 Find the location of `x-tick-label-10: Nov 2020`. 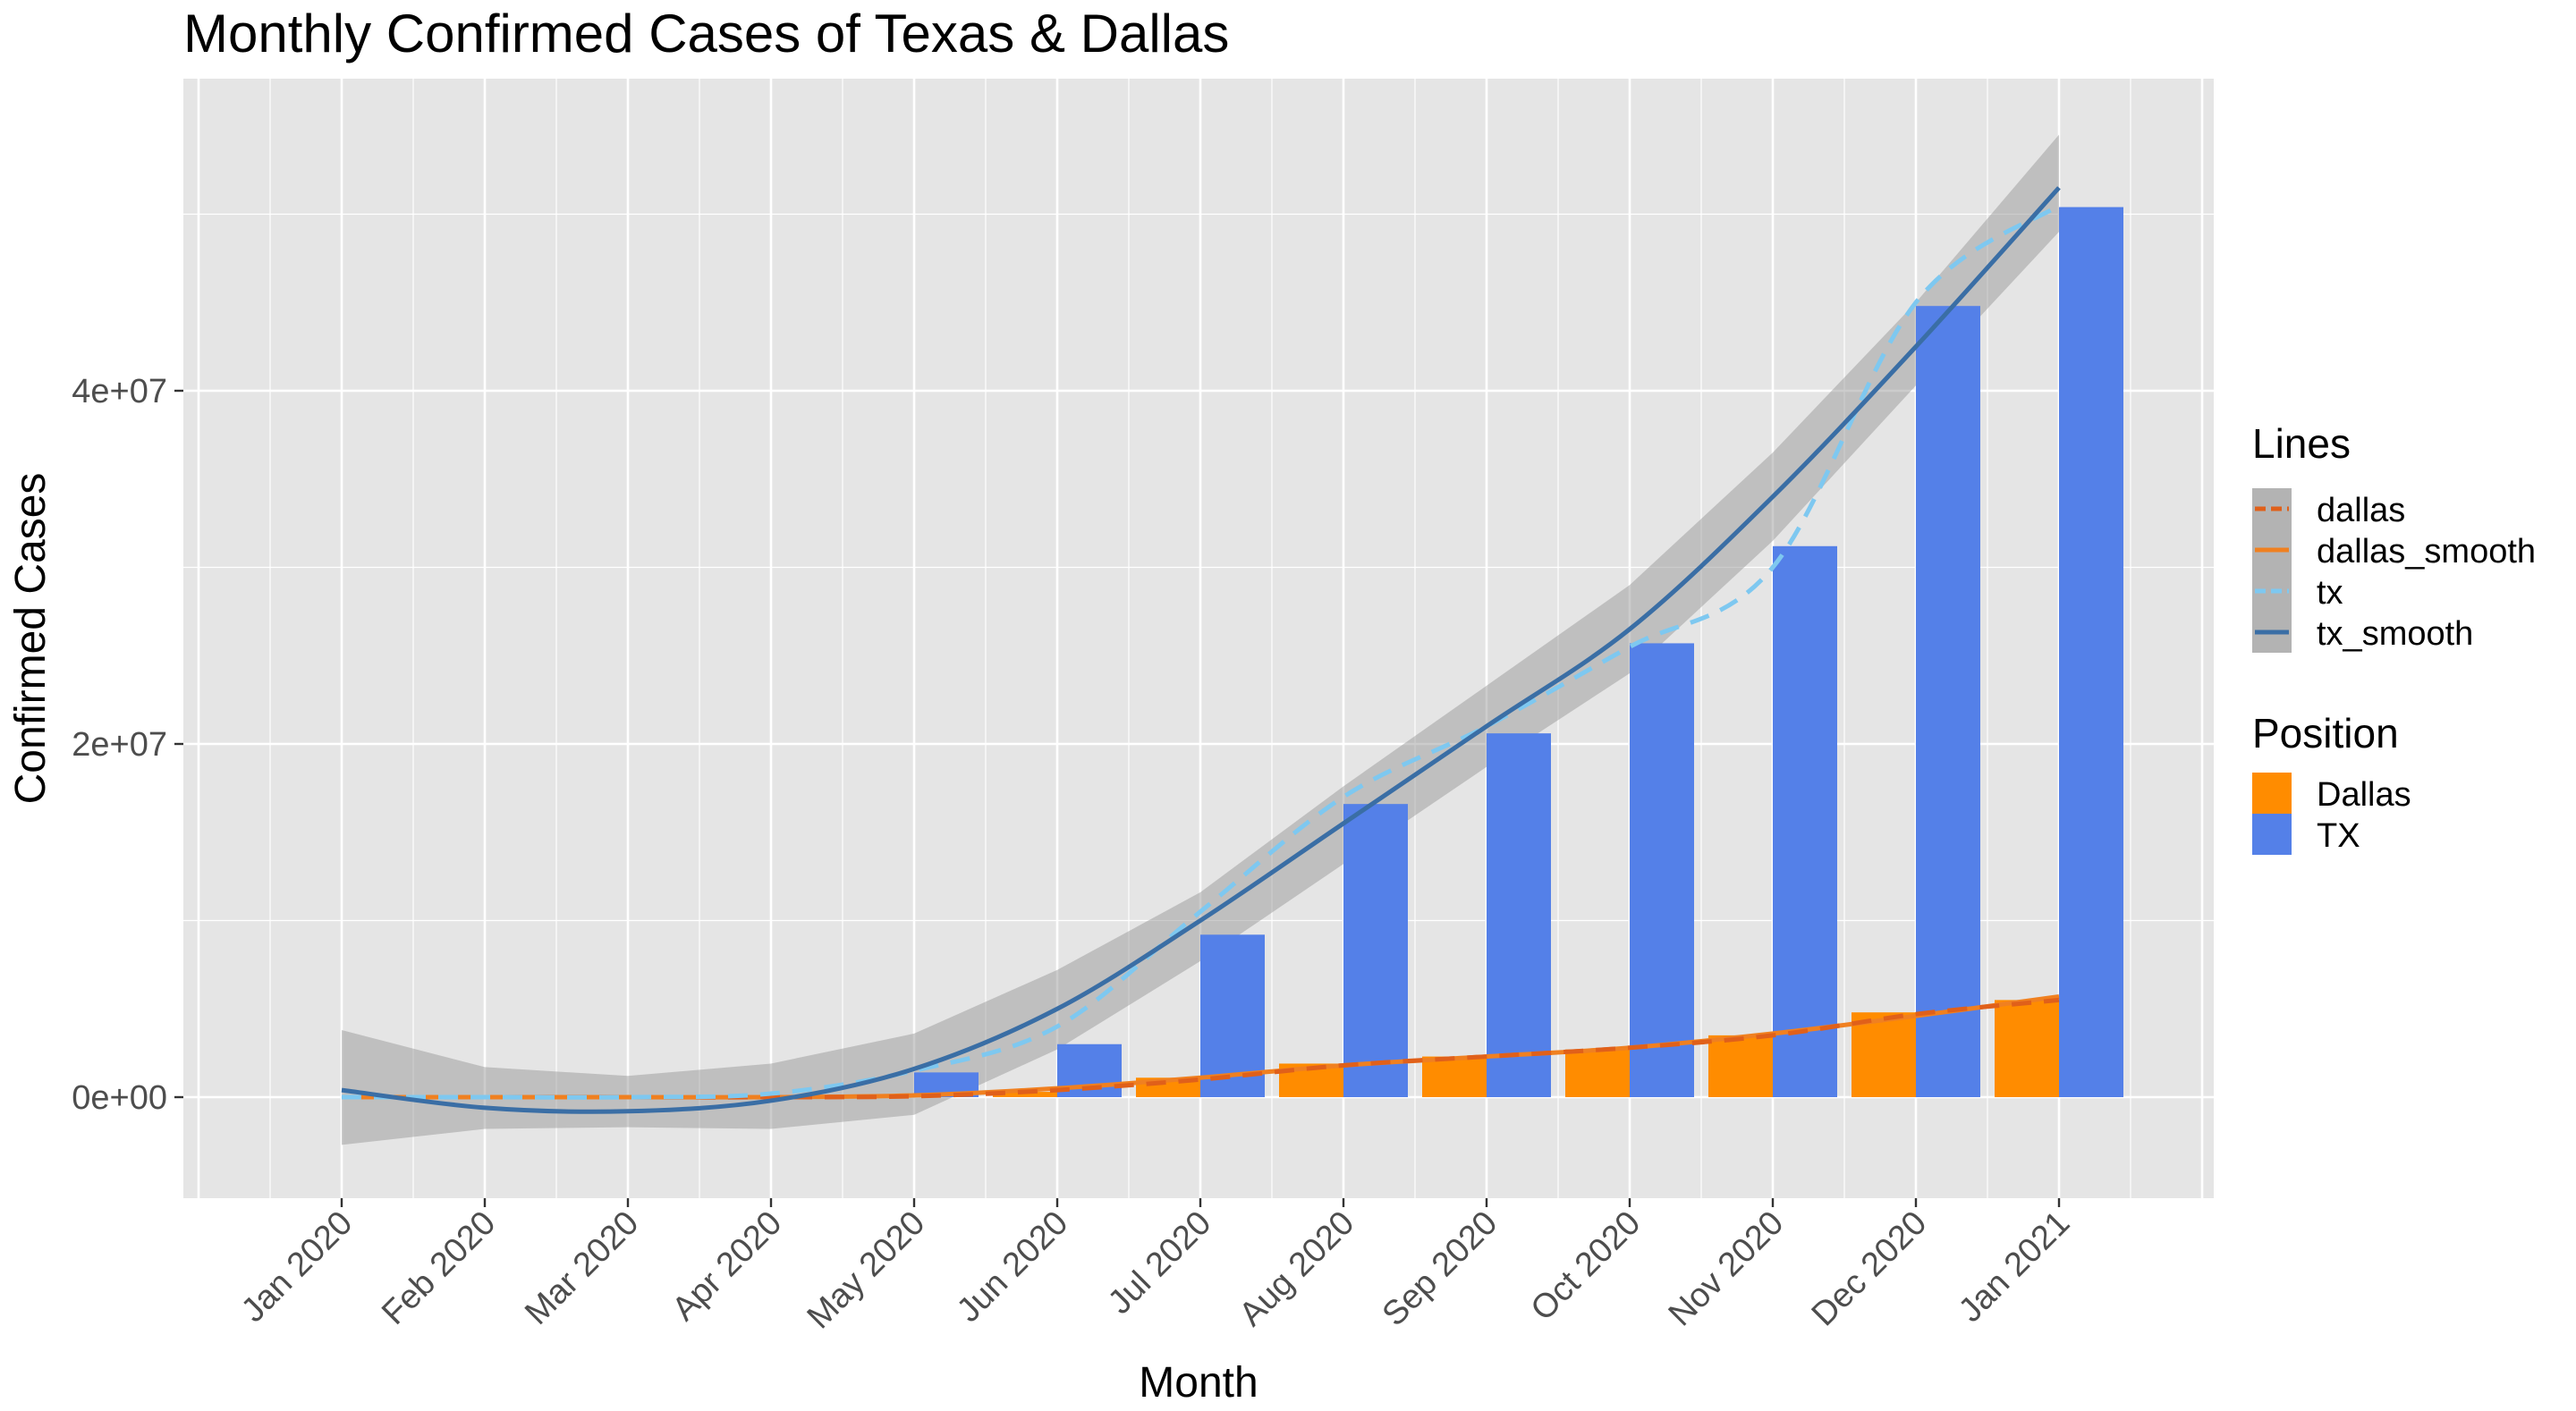

x-tick-label-10: Nov 2020 is located at coordinates (1727, 1269).